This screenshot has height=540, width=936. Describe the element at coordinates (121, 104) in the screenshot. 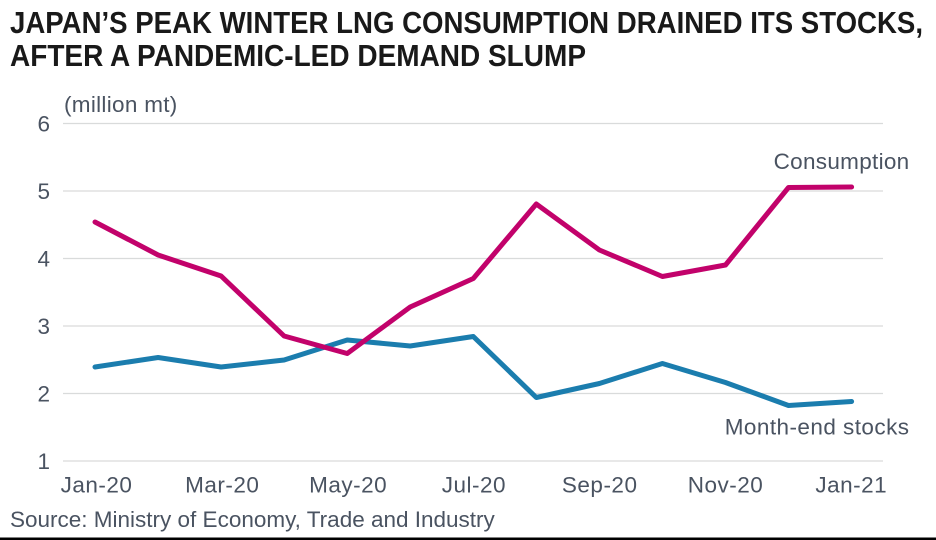

I see `svg-text: (million mt)` at that location.